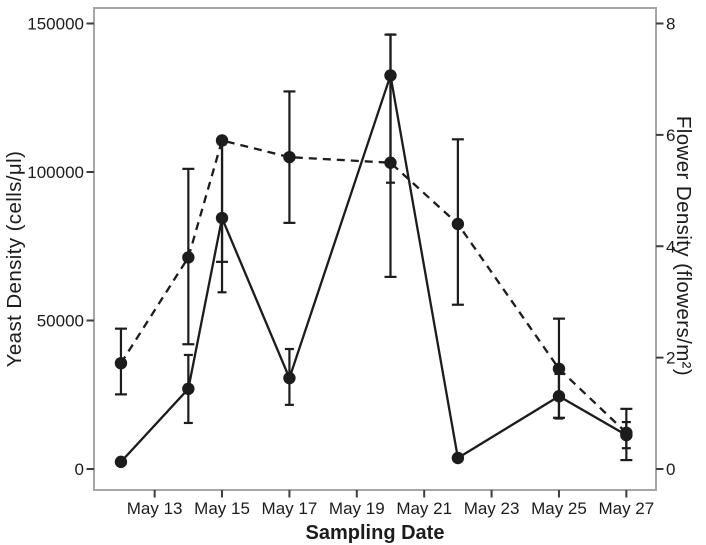  What do you see at coordinates (424, 508) in the screenshot?
I see `x-tick-label: May 21` at bounding box center [424, 508].